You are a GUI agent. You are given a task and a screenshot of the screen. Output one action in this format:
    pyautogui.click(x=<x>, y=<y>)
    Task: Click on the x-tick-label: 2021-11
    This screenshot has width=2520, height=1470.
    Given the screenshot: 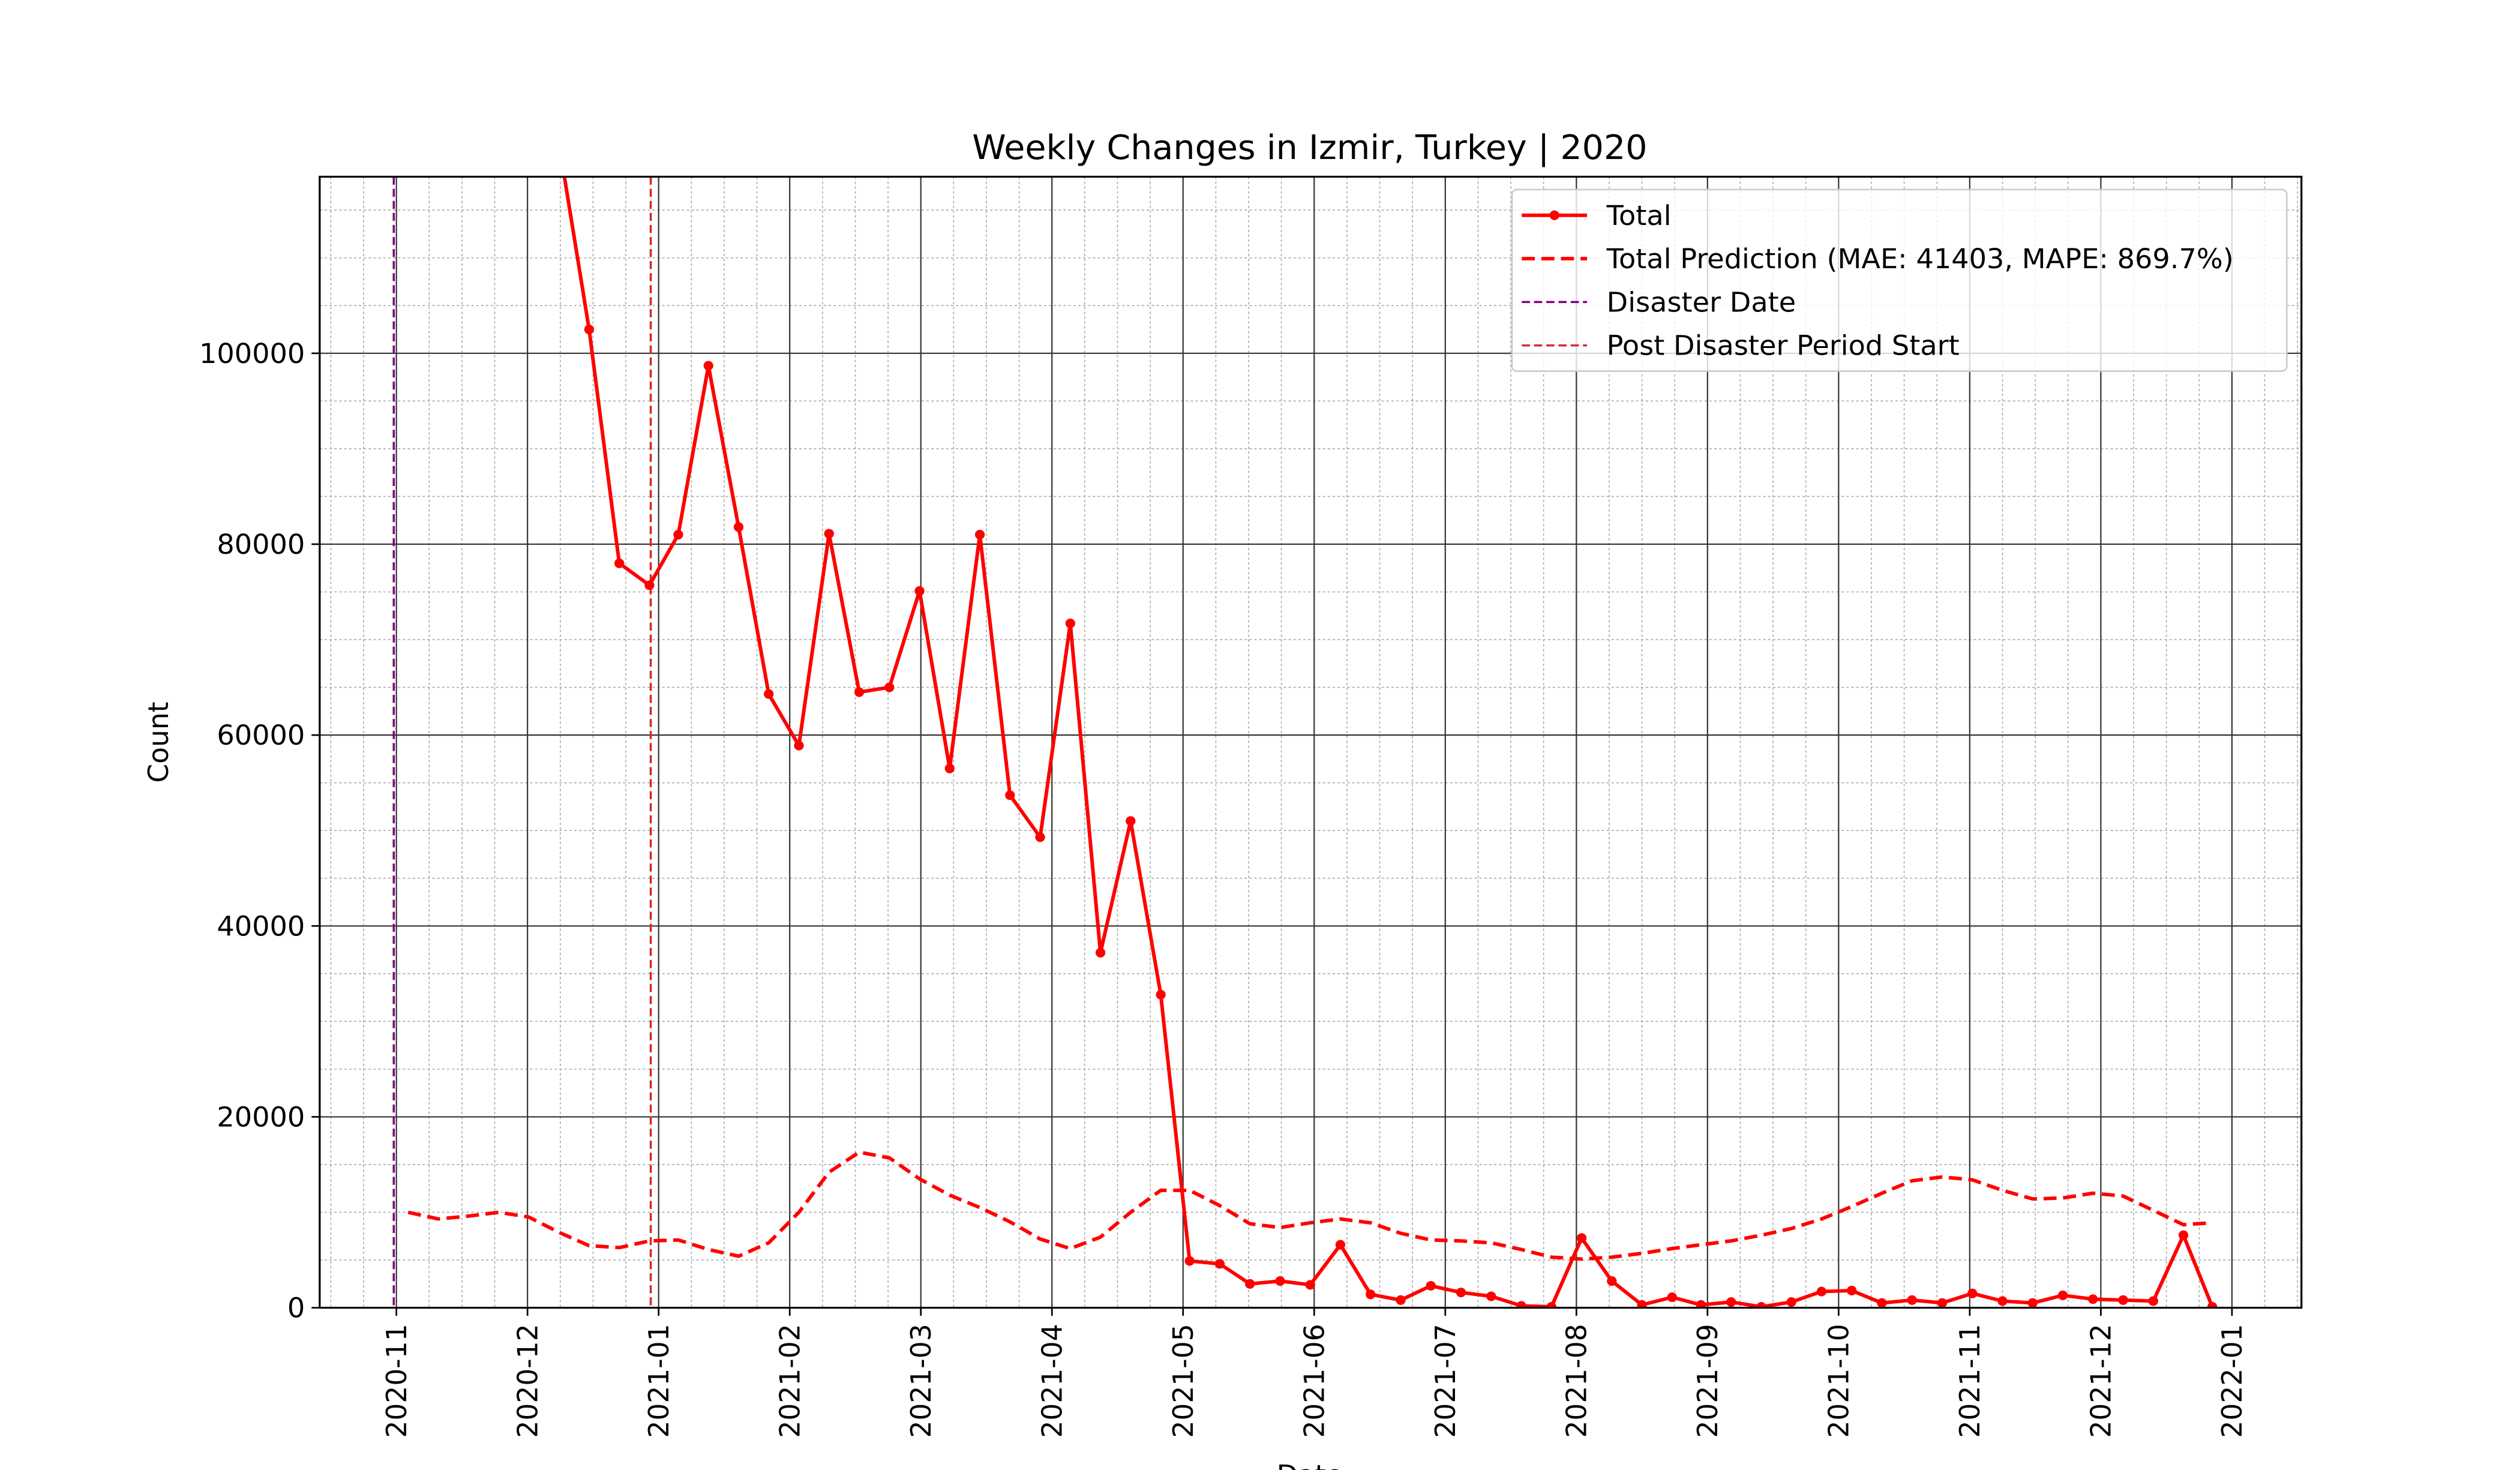 What is the action you would take?
    pyautogui.click(x=1970, y=1381)
    